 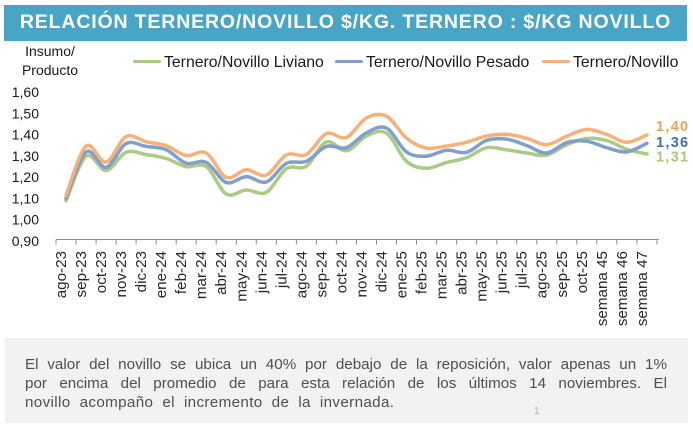 I want to click on svg-text: ago-23, so click(x=61, y=274).